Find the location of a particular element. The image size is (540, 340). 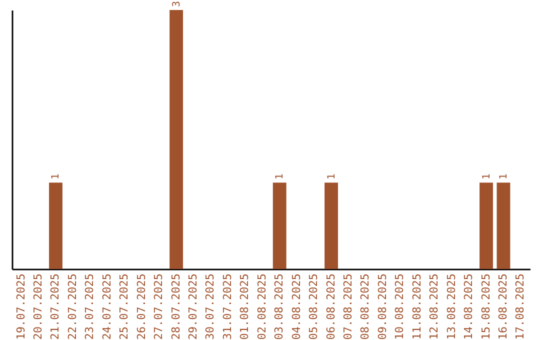

x-tick-label: 29.07.2025 is located at coordinates (193, 307).